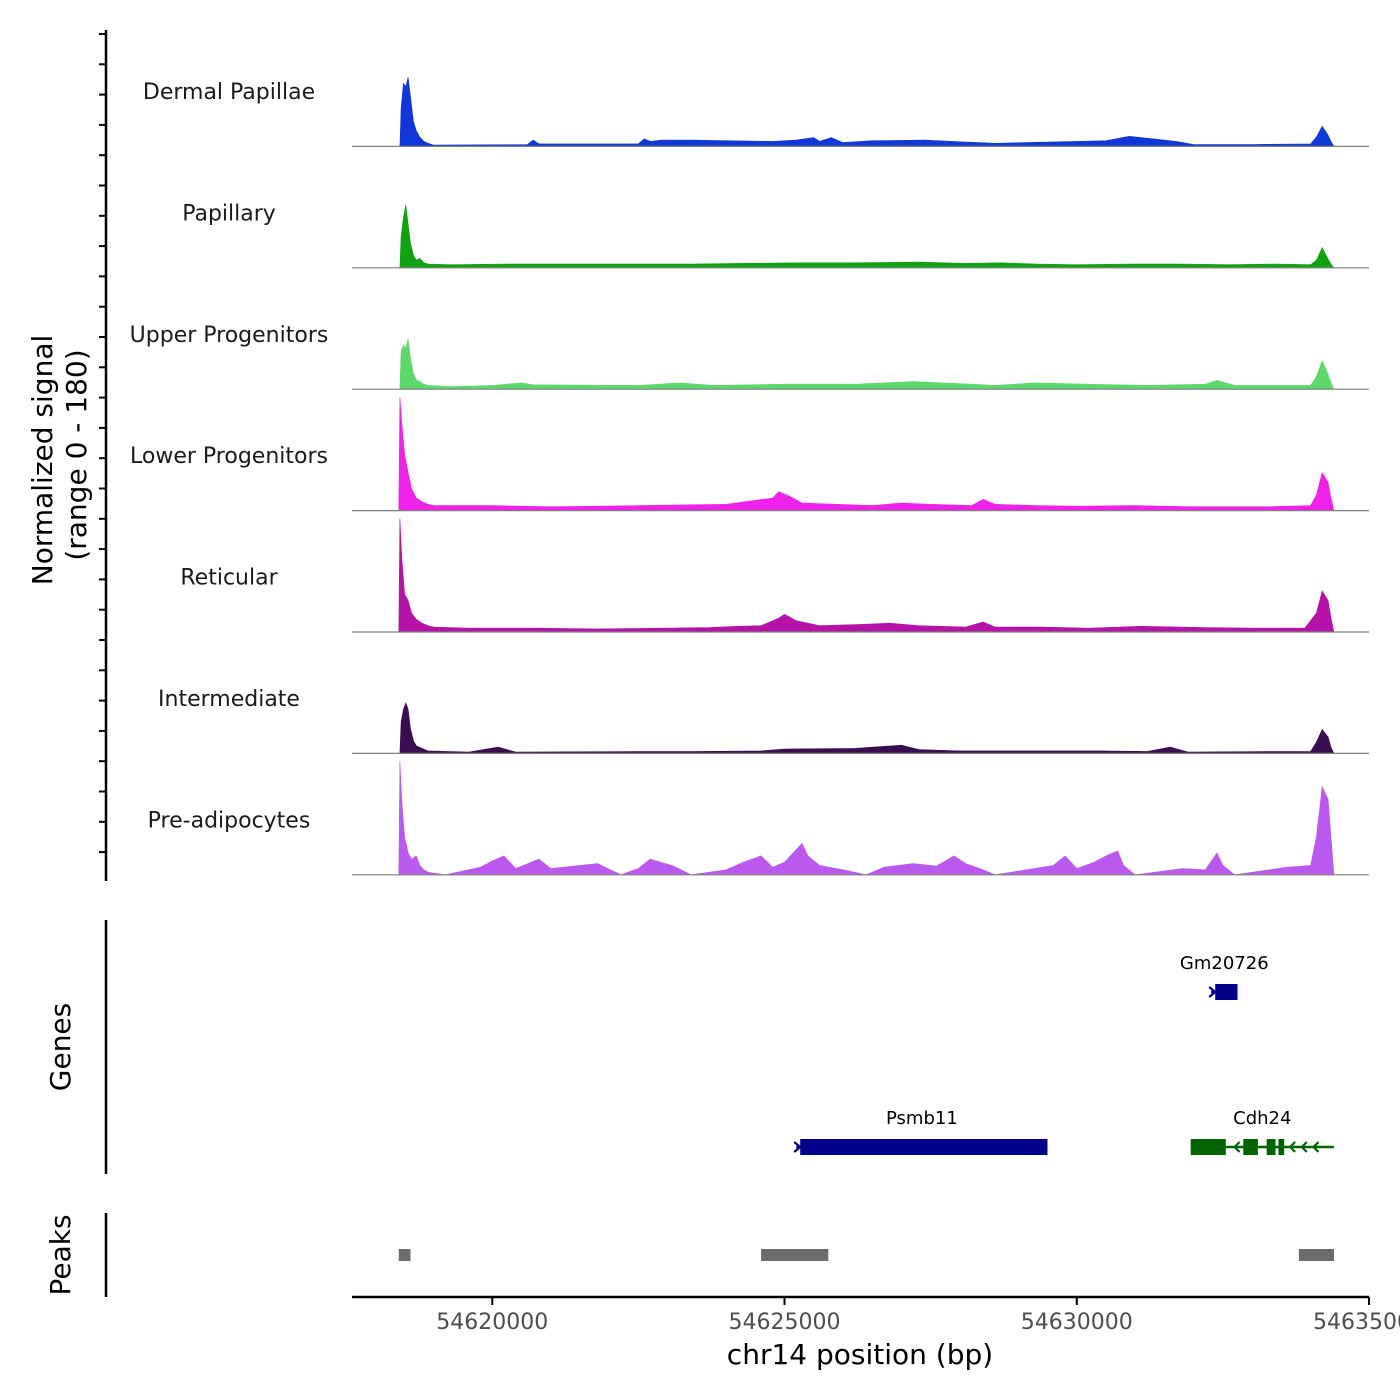  I want to click on track-label: Intermediate, so click(229, 699).